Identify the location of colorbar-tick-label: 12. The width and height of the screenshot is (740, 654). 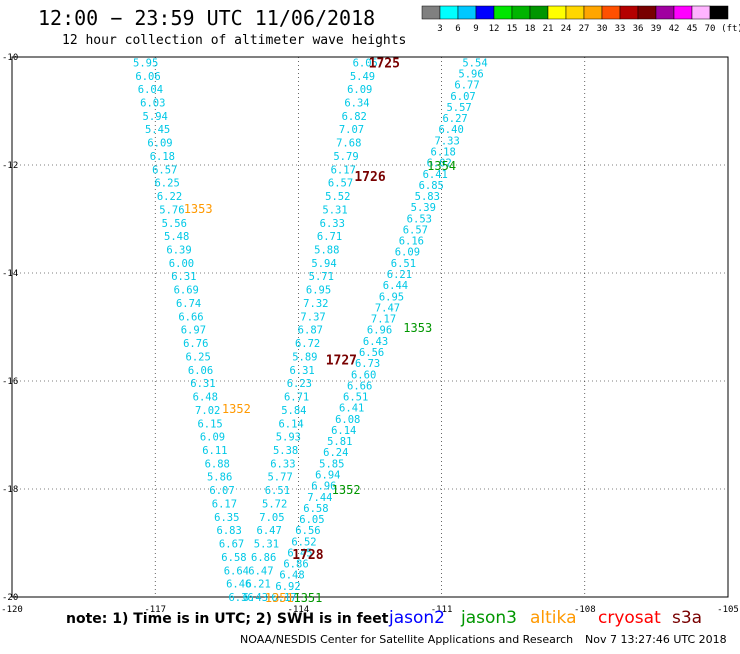
(494, 29).